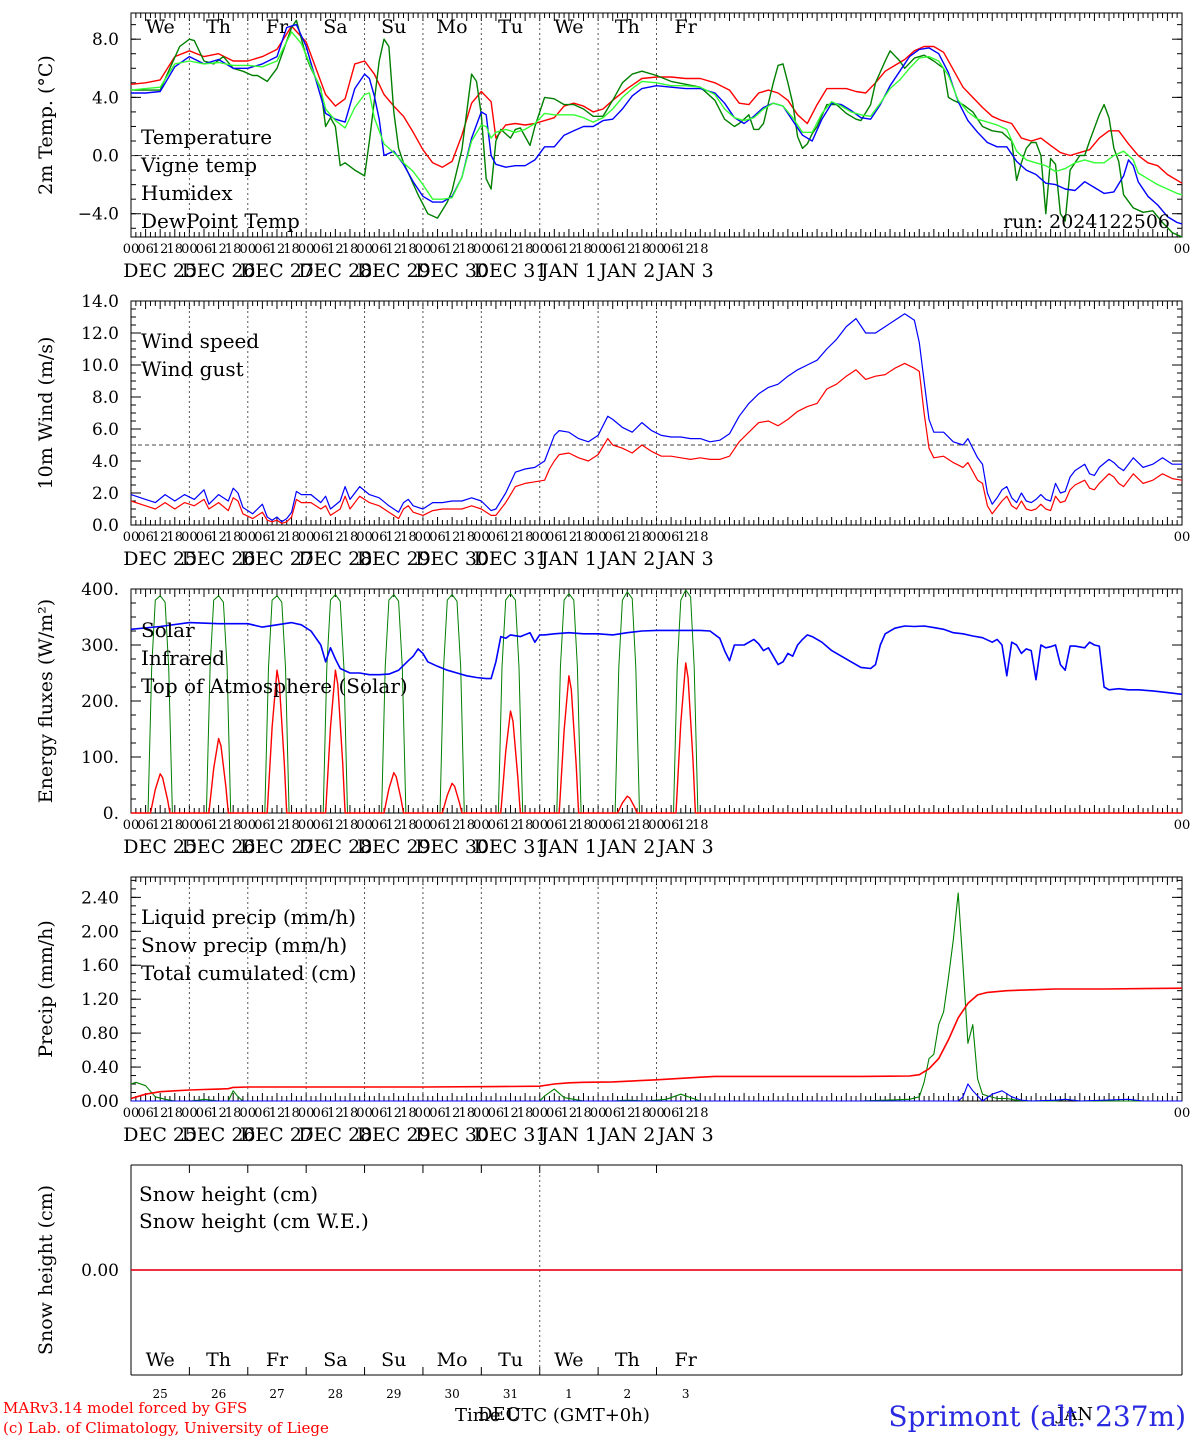 Image resolution: width=1194 pixels, height=1440 pixels. I want to click on day-label: DEC 27, so click(277, 1135).